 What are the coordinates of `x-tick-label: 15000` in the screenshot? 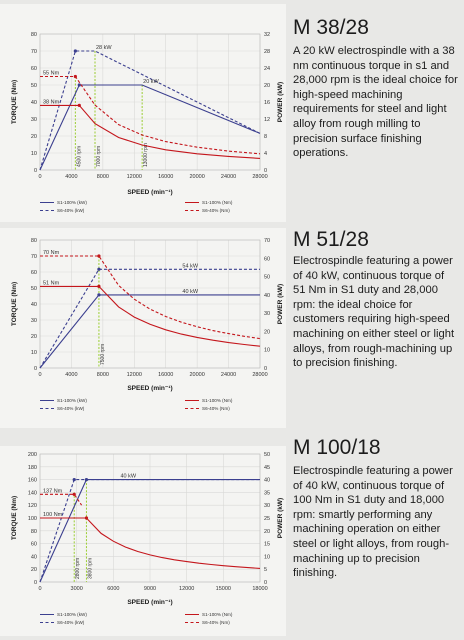 It's located at (223, 589).